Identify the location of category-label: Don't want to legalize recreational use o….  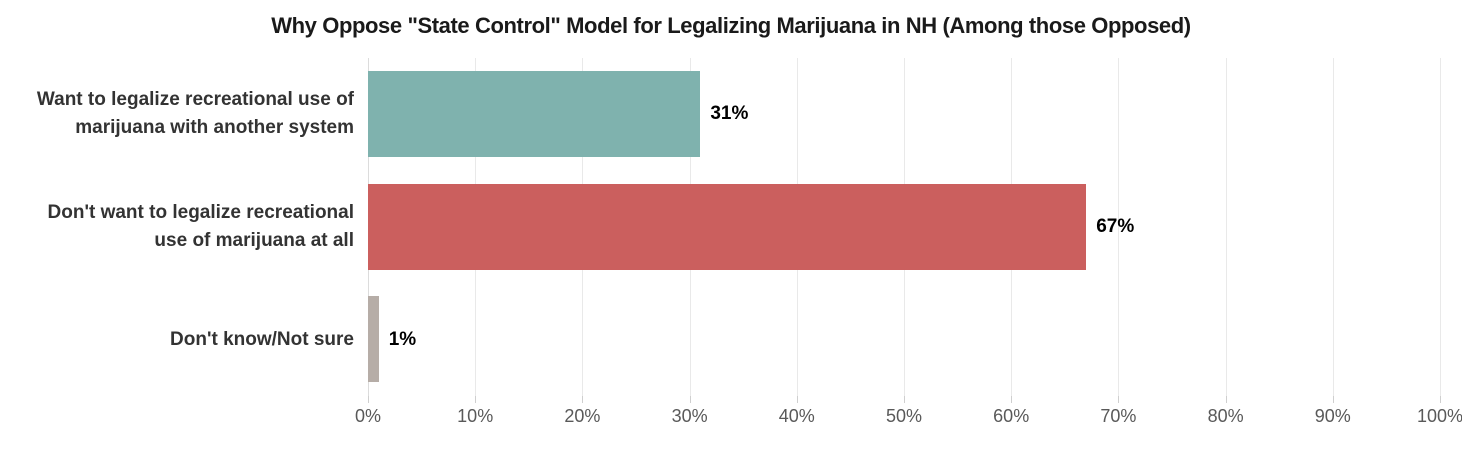
(184, 227).